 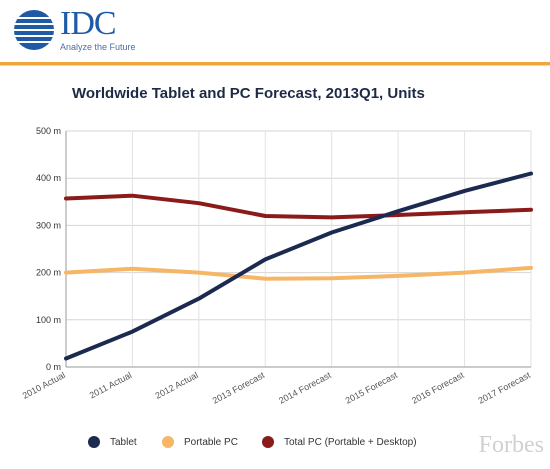 I want to click on logo-text: IDC, so click(x=88, y=23).